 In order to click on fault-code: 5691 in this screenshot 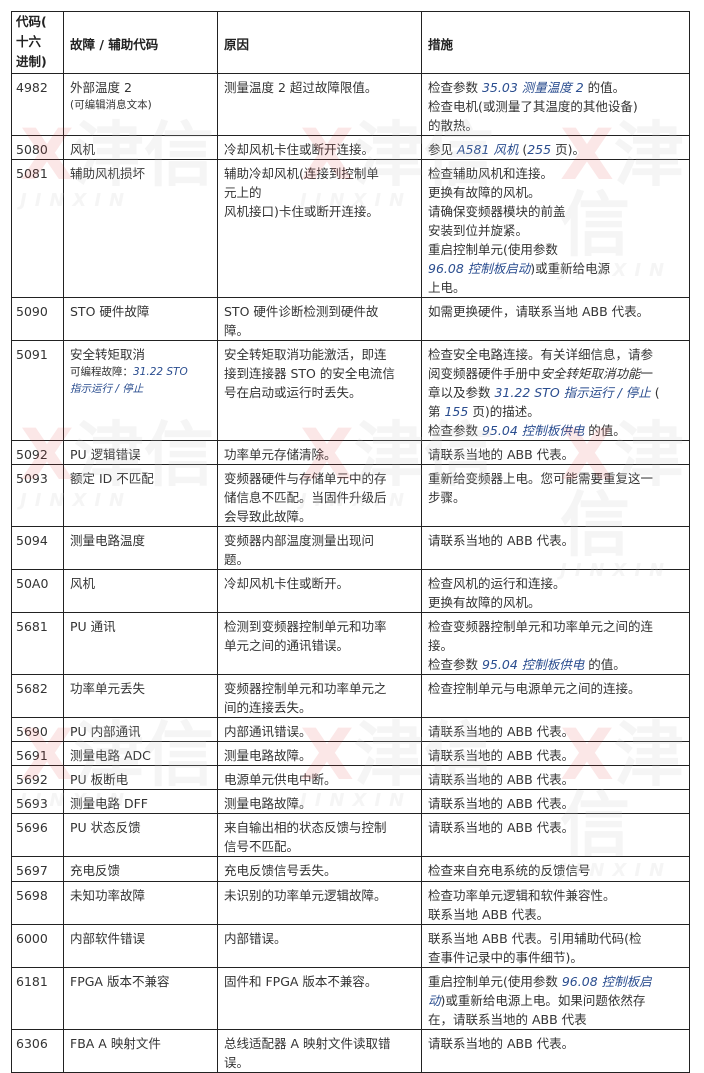, I will do `click(37, 753)`.